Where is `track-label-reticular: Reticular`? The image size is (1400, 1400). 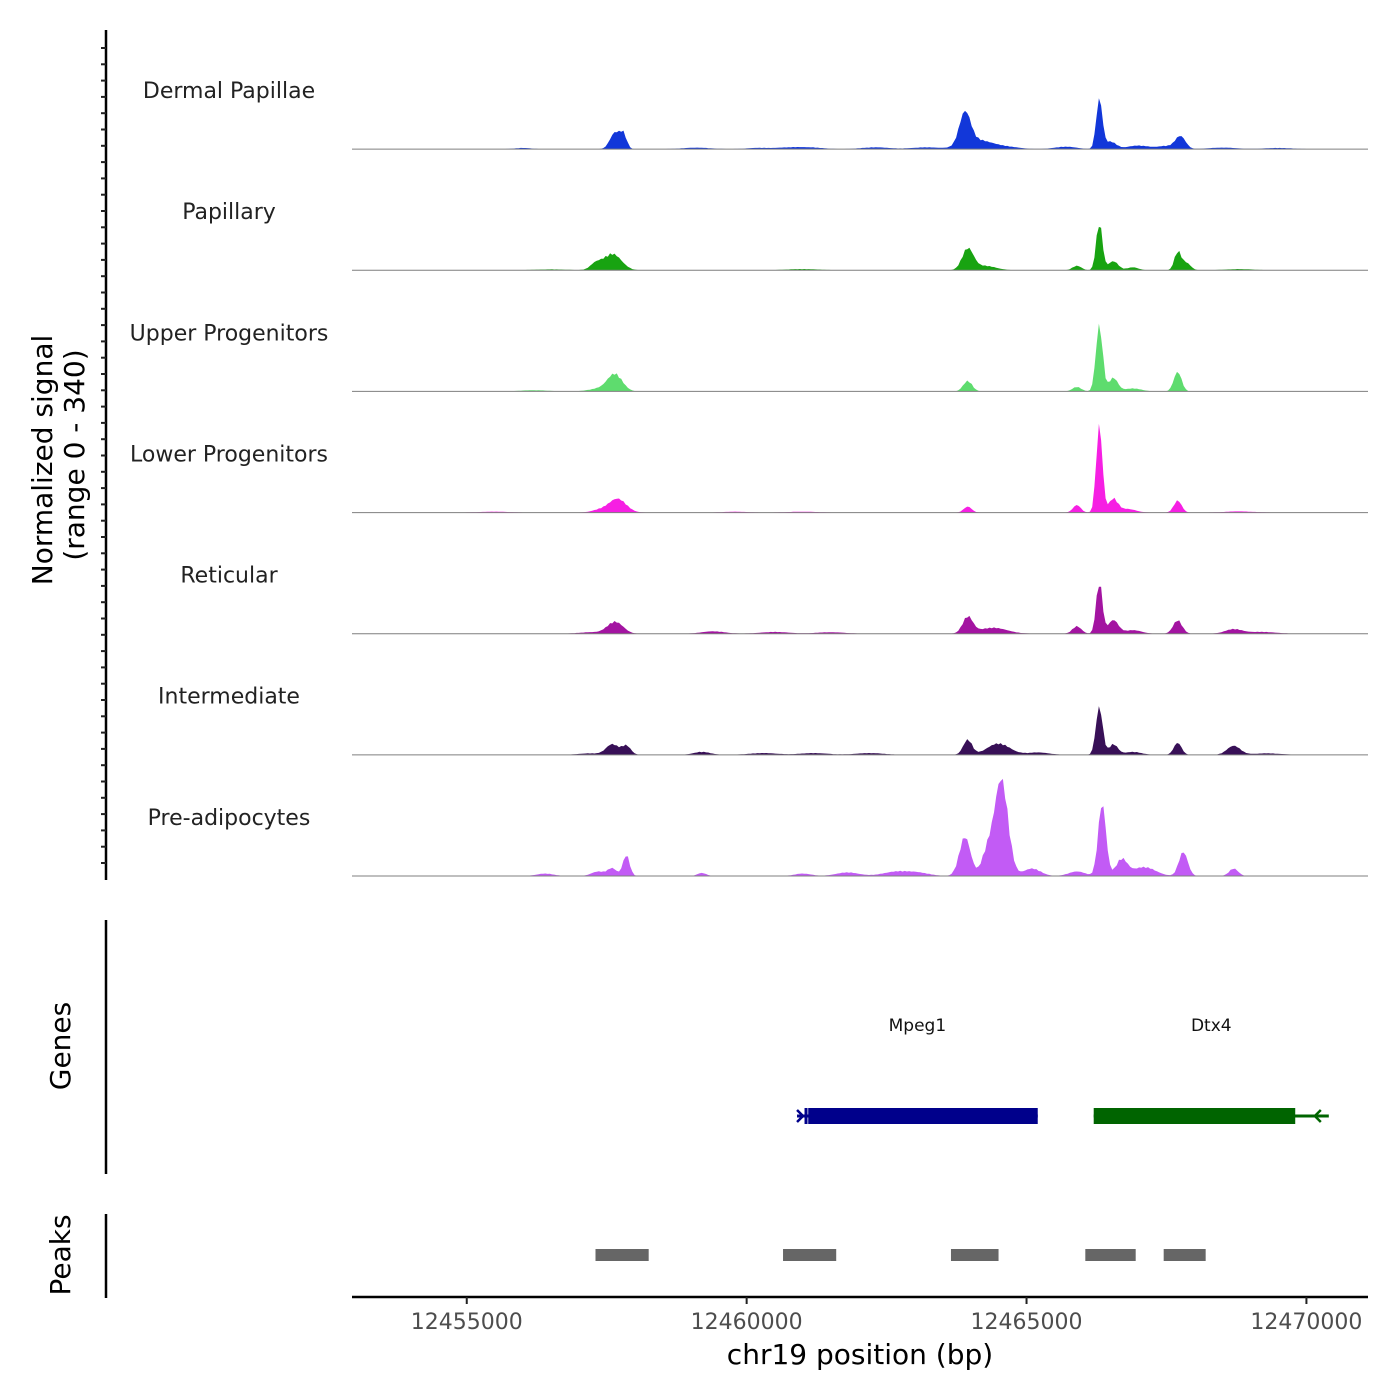 track-label-reticular: Reticular is located at coordinates (229, 576).